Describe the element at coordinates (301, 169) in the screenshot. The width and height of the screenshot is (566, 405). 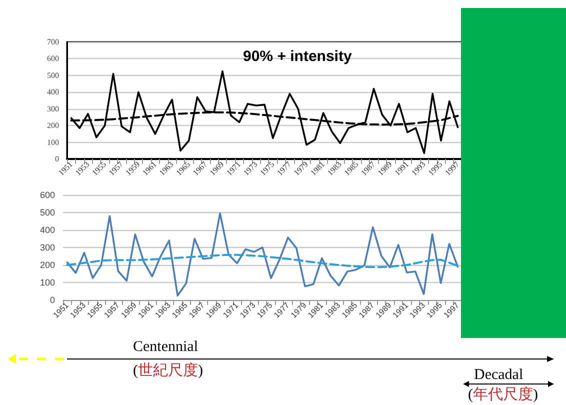
I see `x-tick-label: 1979` at that location.